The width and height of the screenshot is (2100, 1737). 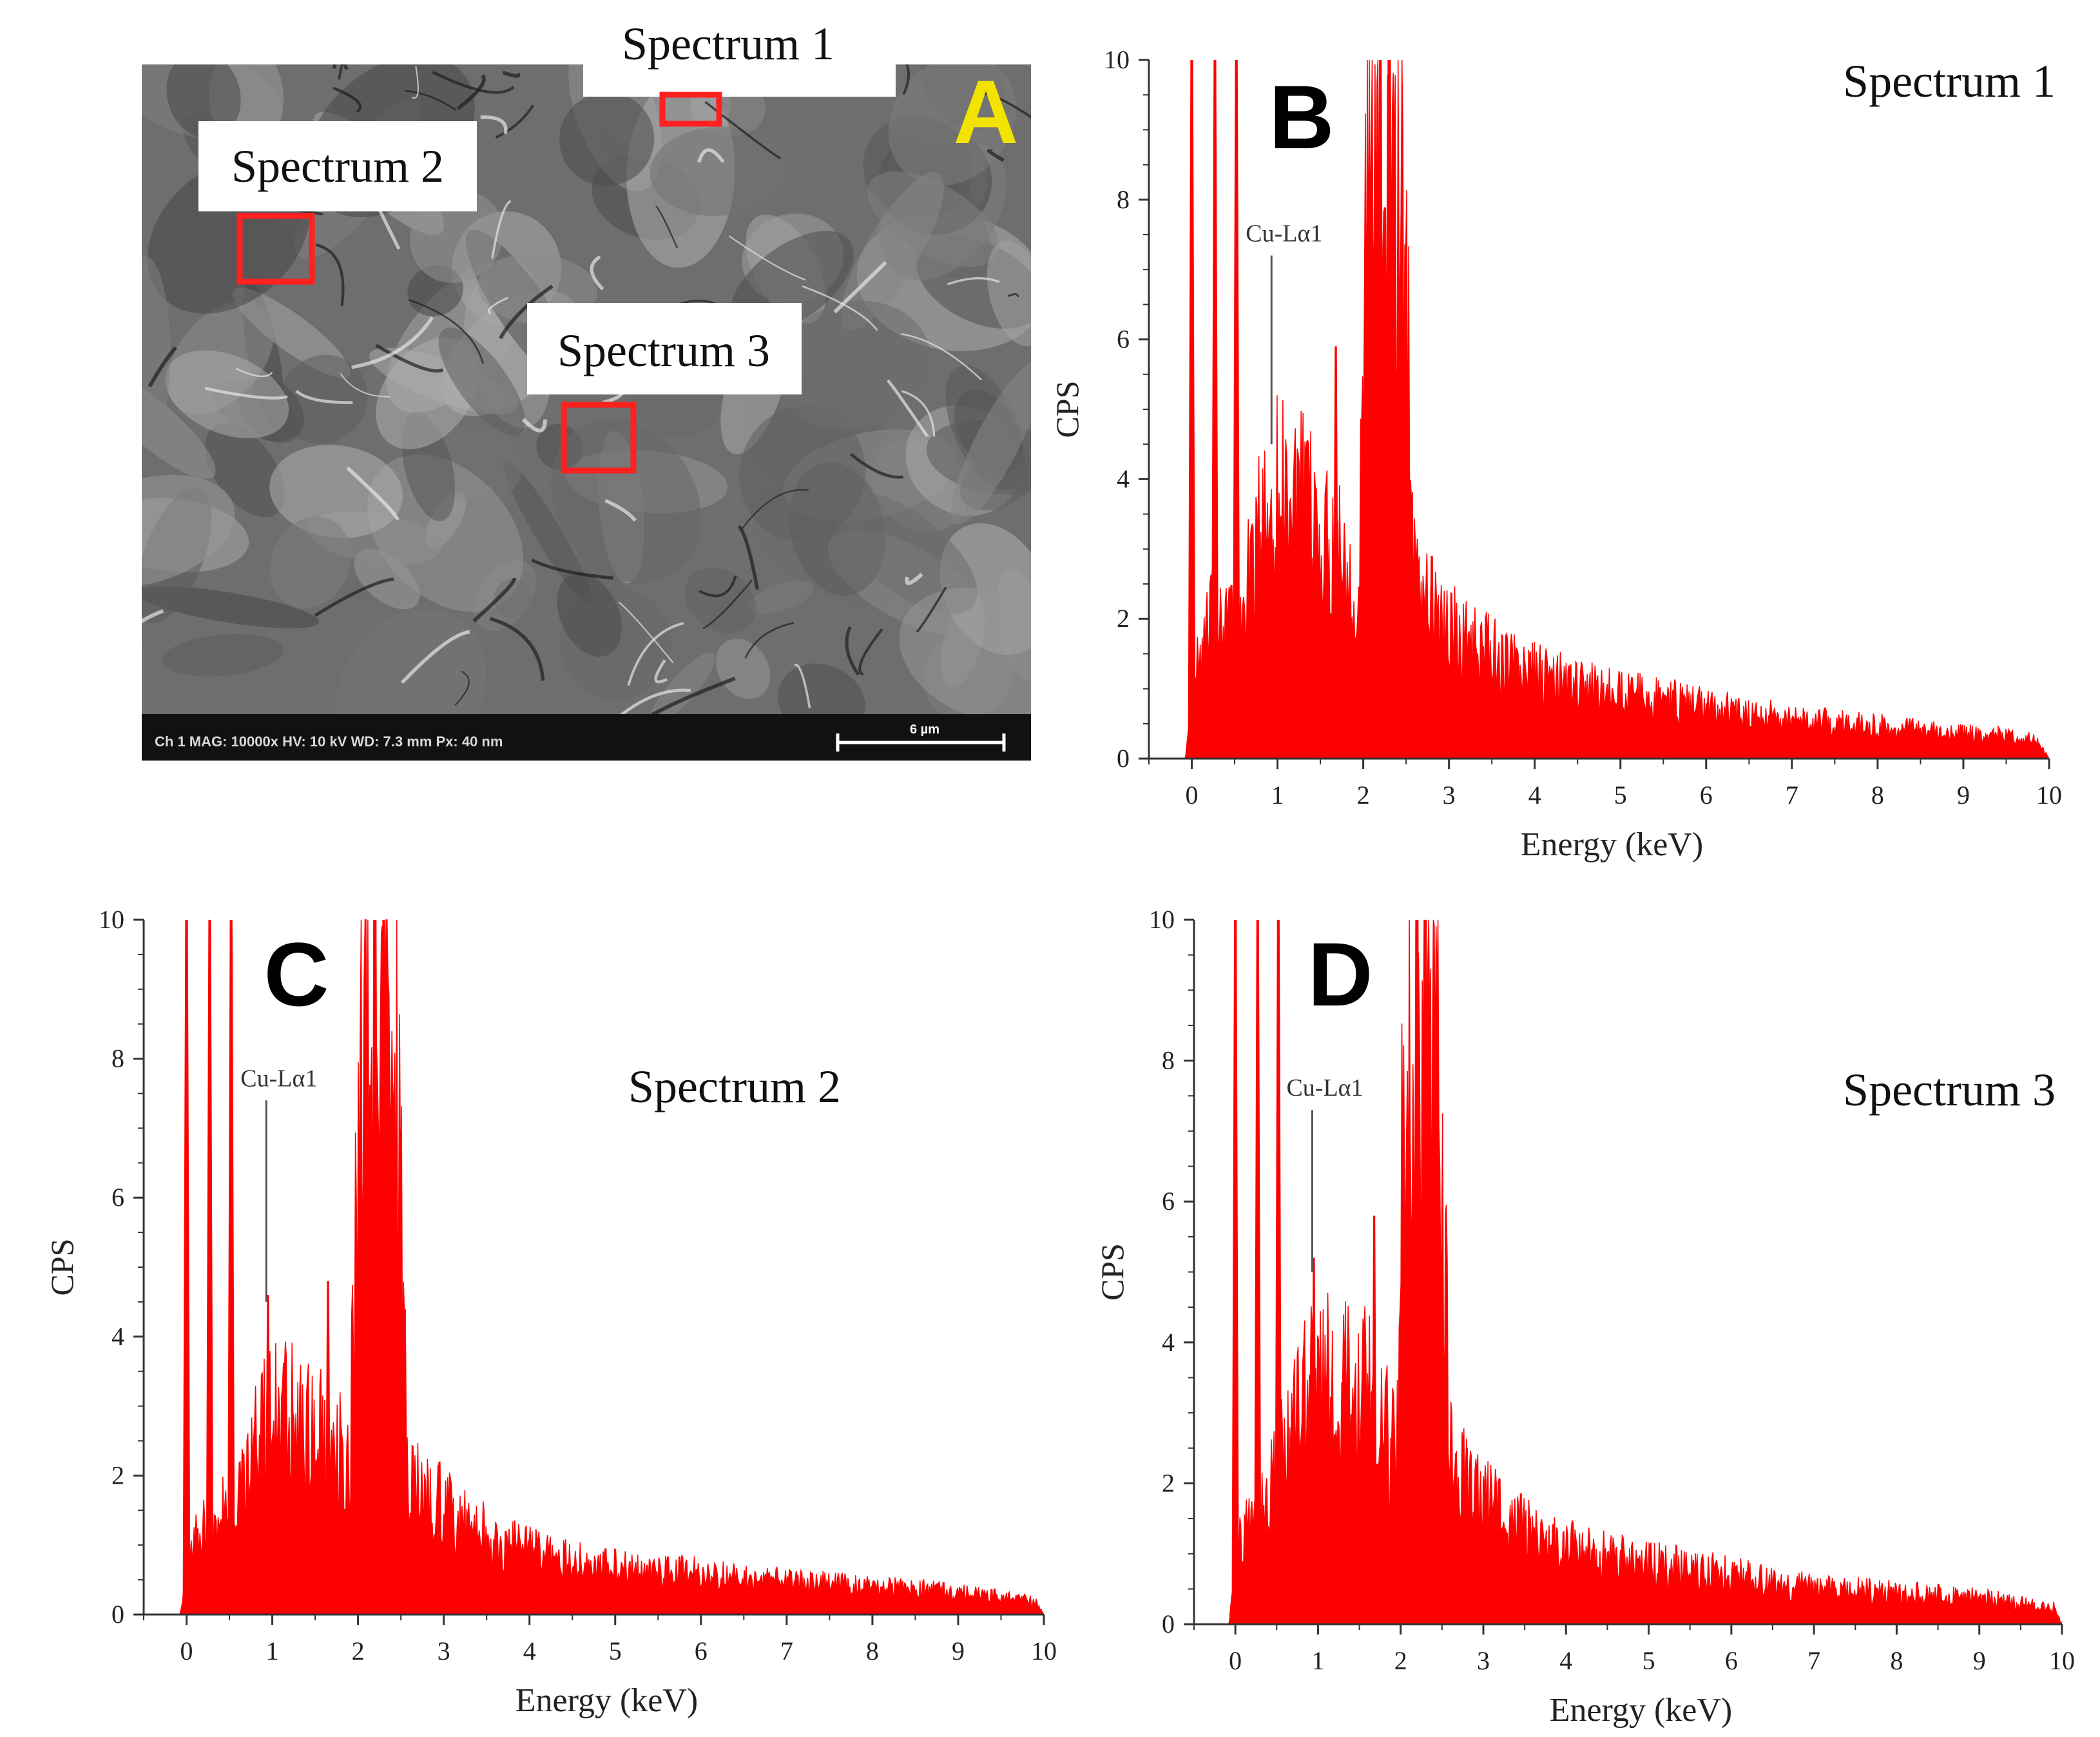 What do you see at coordinates (734, 1086) in the screenshot?
I see `chart-title: Spectrum 2` at bounding box center [734, 1086].